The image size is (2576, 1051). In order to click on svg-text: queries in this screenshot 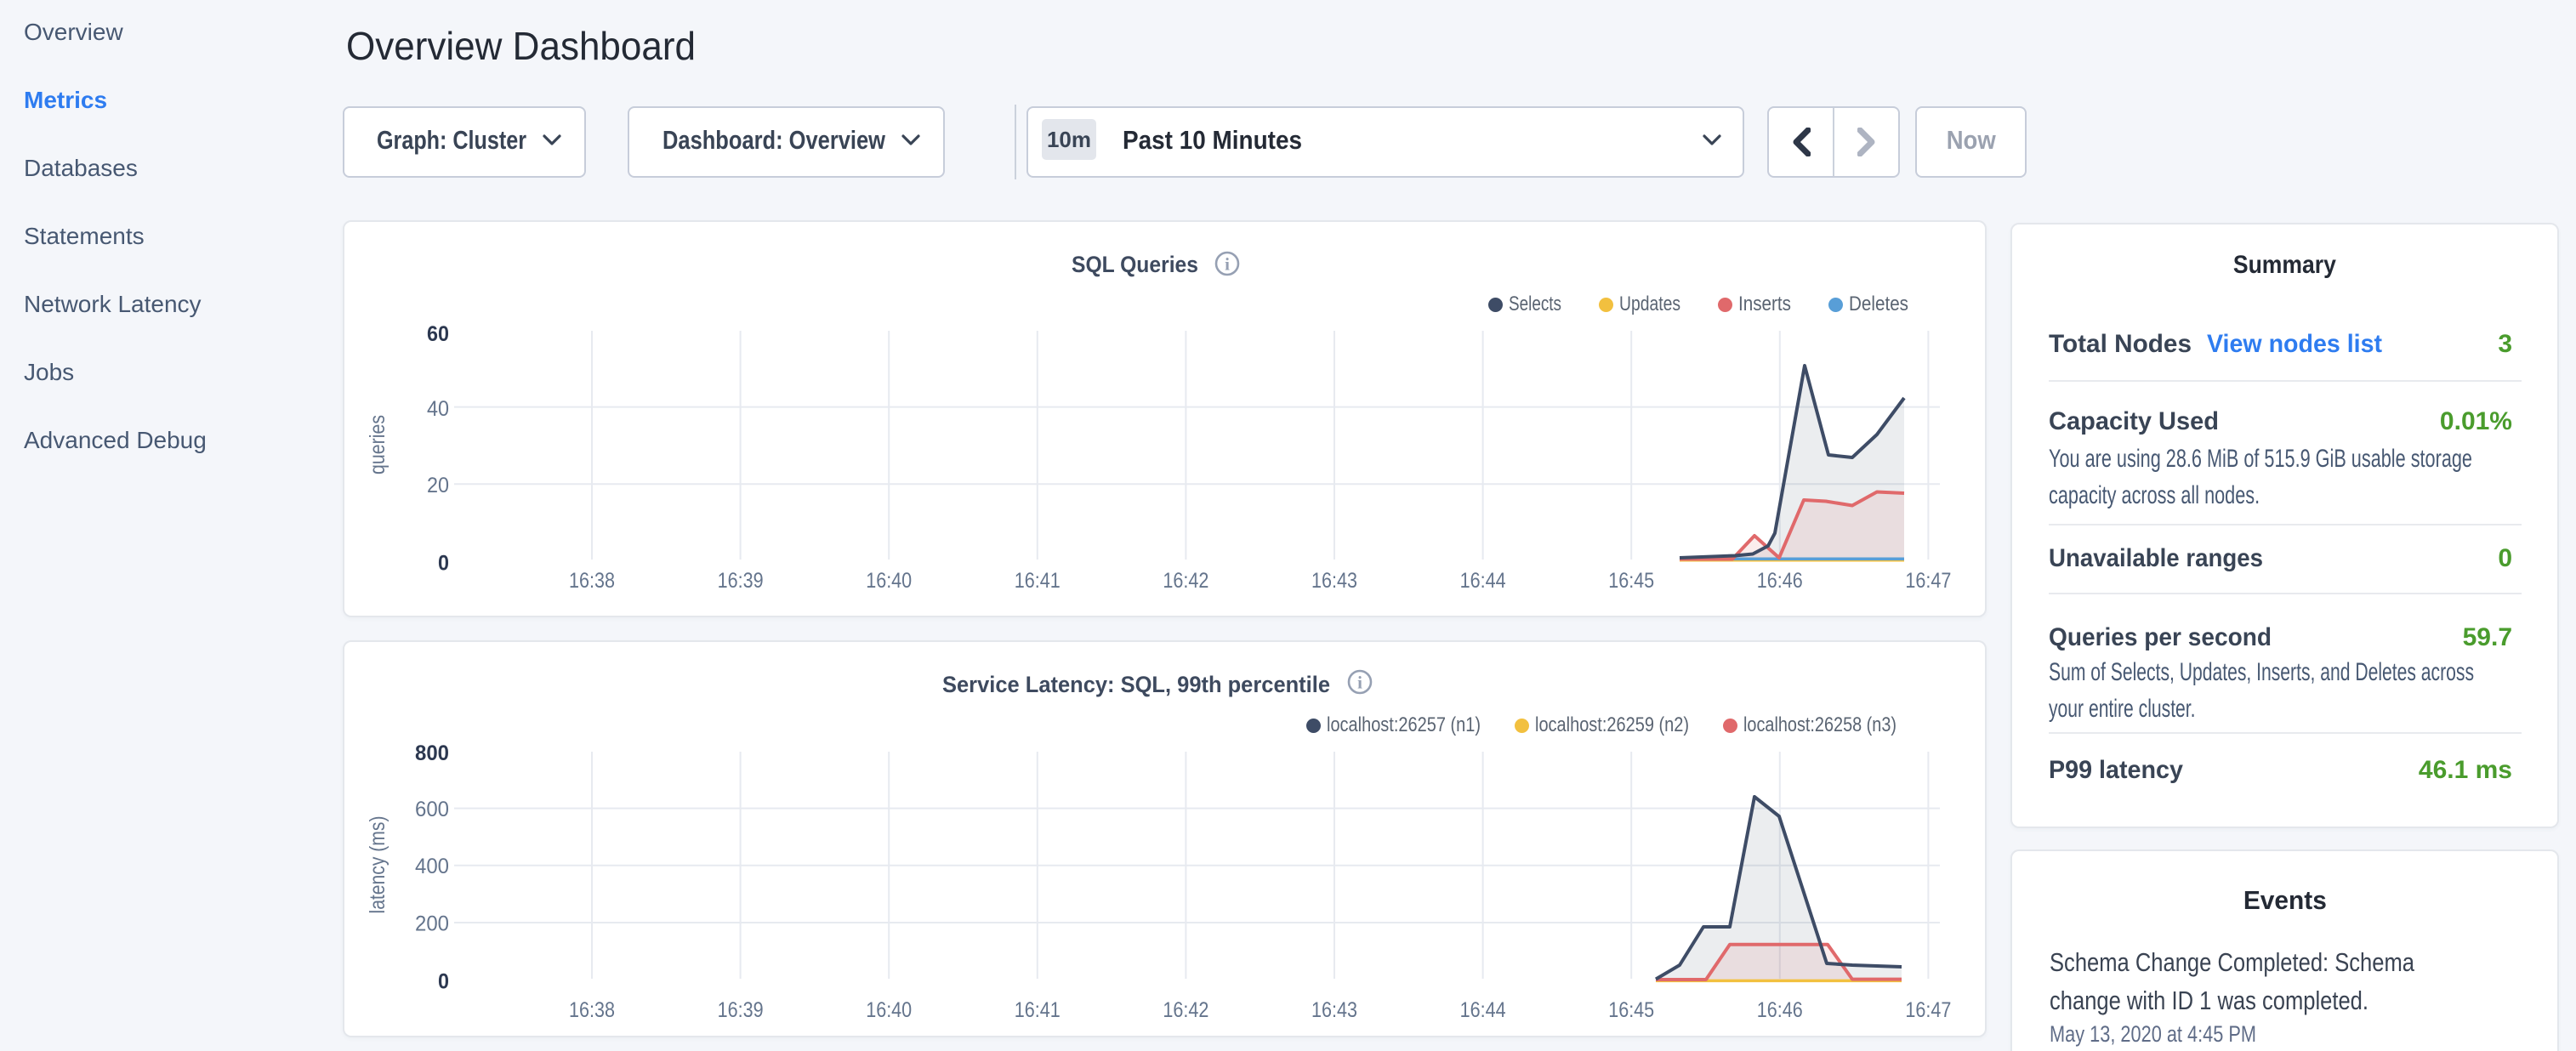, I will do `click(378, 444)`.